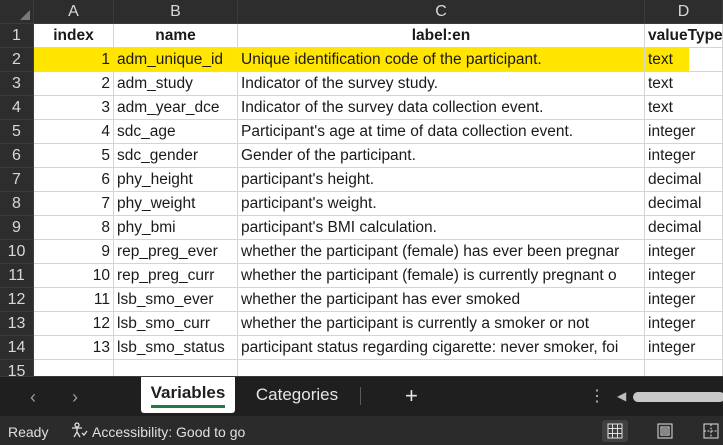 The image size is (723, 445). I want to click on row-header: 9, so click(17, 228).